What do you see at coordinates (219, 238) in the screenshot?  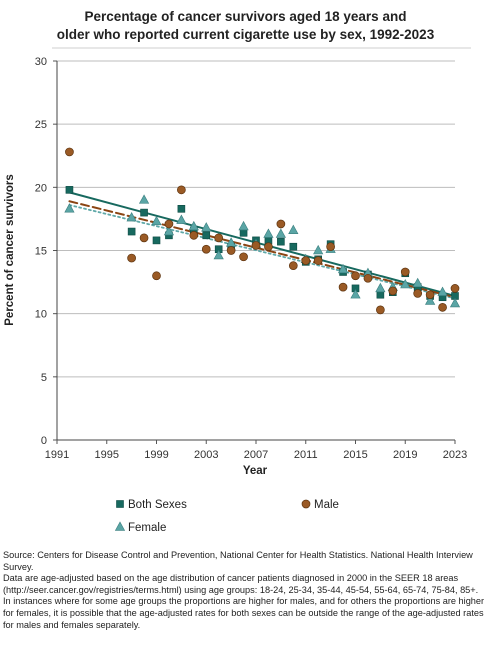 I see `point-male-2004` at bounding box center [219, 238].